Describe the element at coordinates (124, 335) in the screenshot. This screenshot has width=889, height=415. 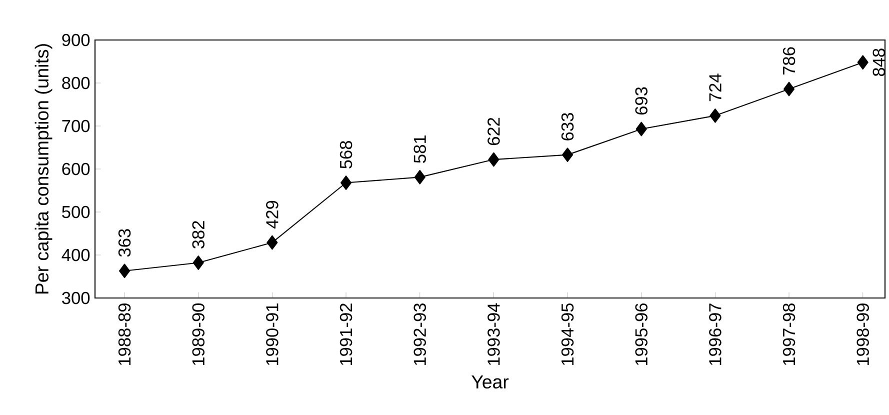
I see `x-tick-label: 1988-89` at that location.